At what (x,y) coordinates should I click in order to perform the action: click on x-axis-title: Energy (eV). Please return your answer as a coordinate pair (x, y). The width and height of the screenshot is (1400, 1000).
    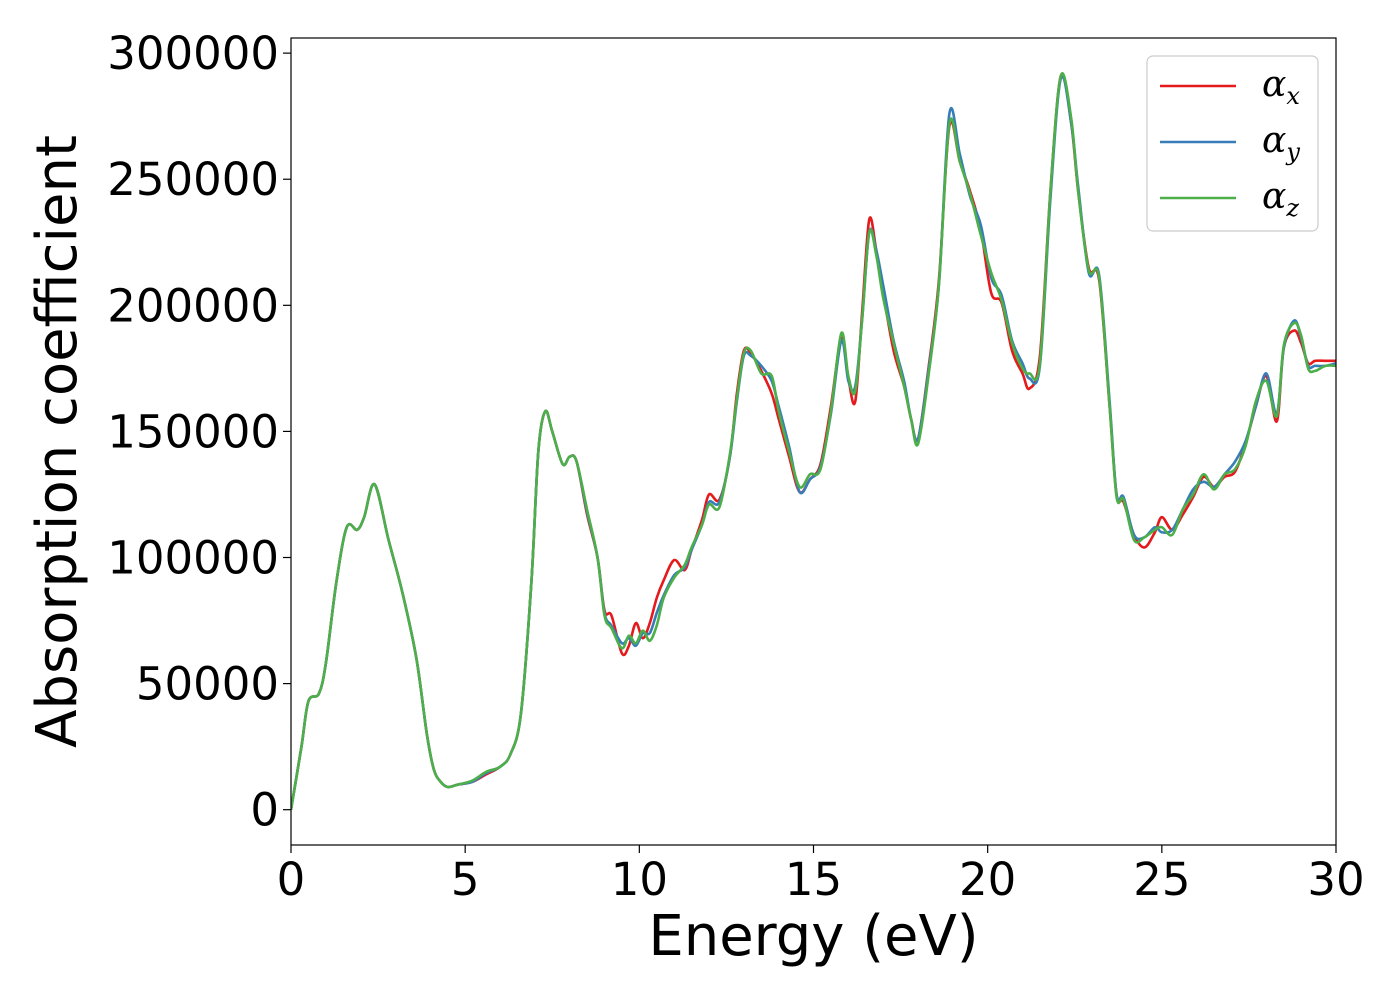
    Looking at the image, I should click on (813, 936).